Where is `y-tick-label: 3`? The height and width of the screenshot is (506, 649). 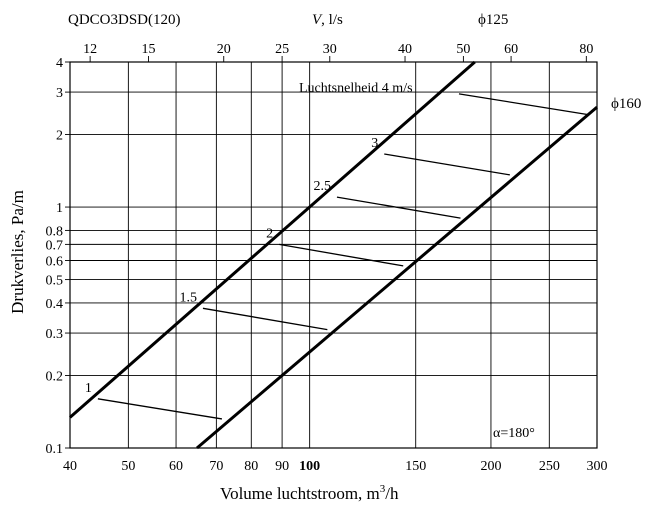
y-tick-label: 3 is located at coordinates (59, 93).